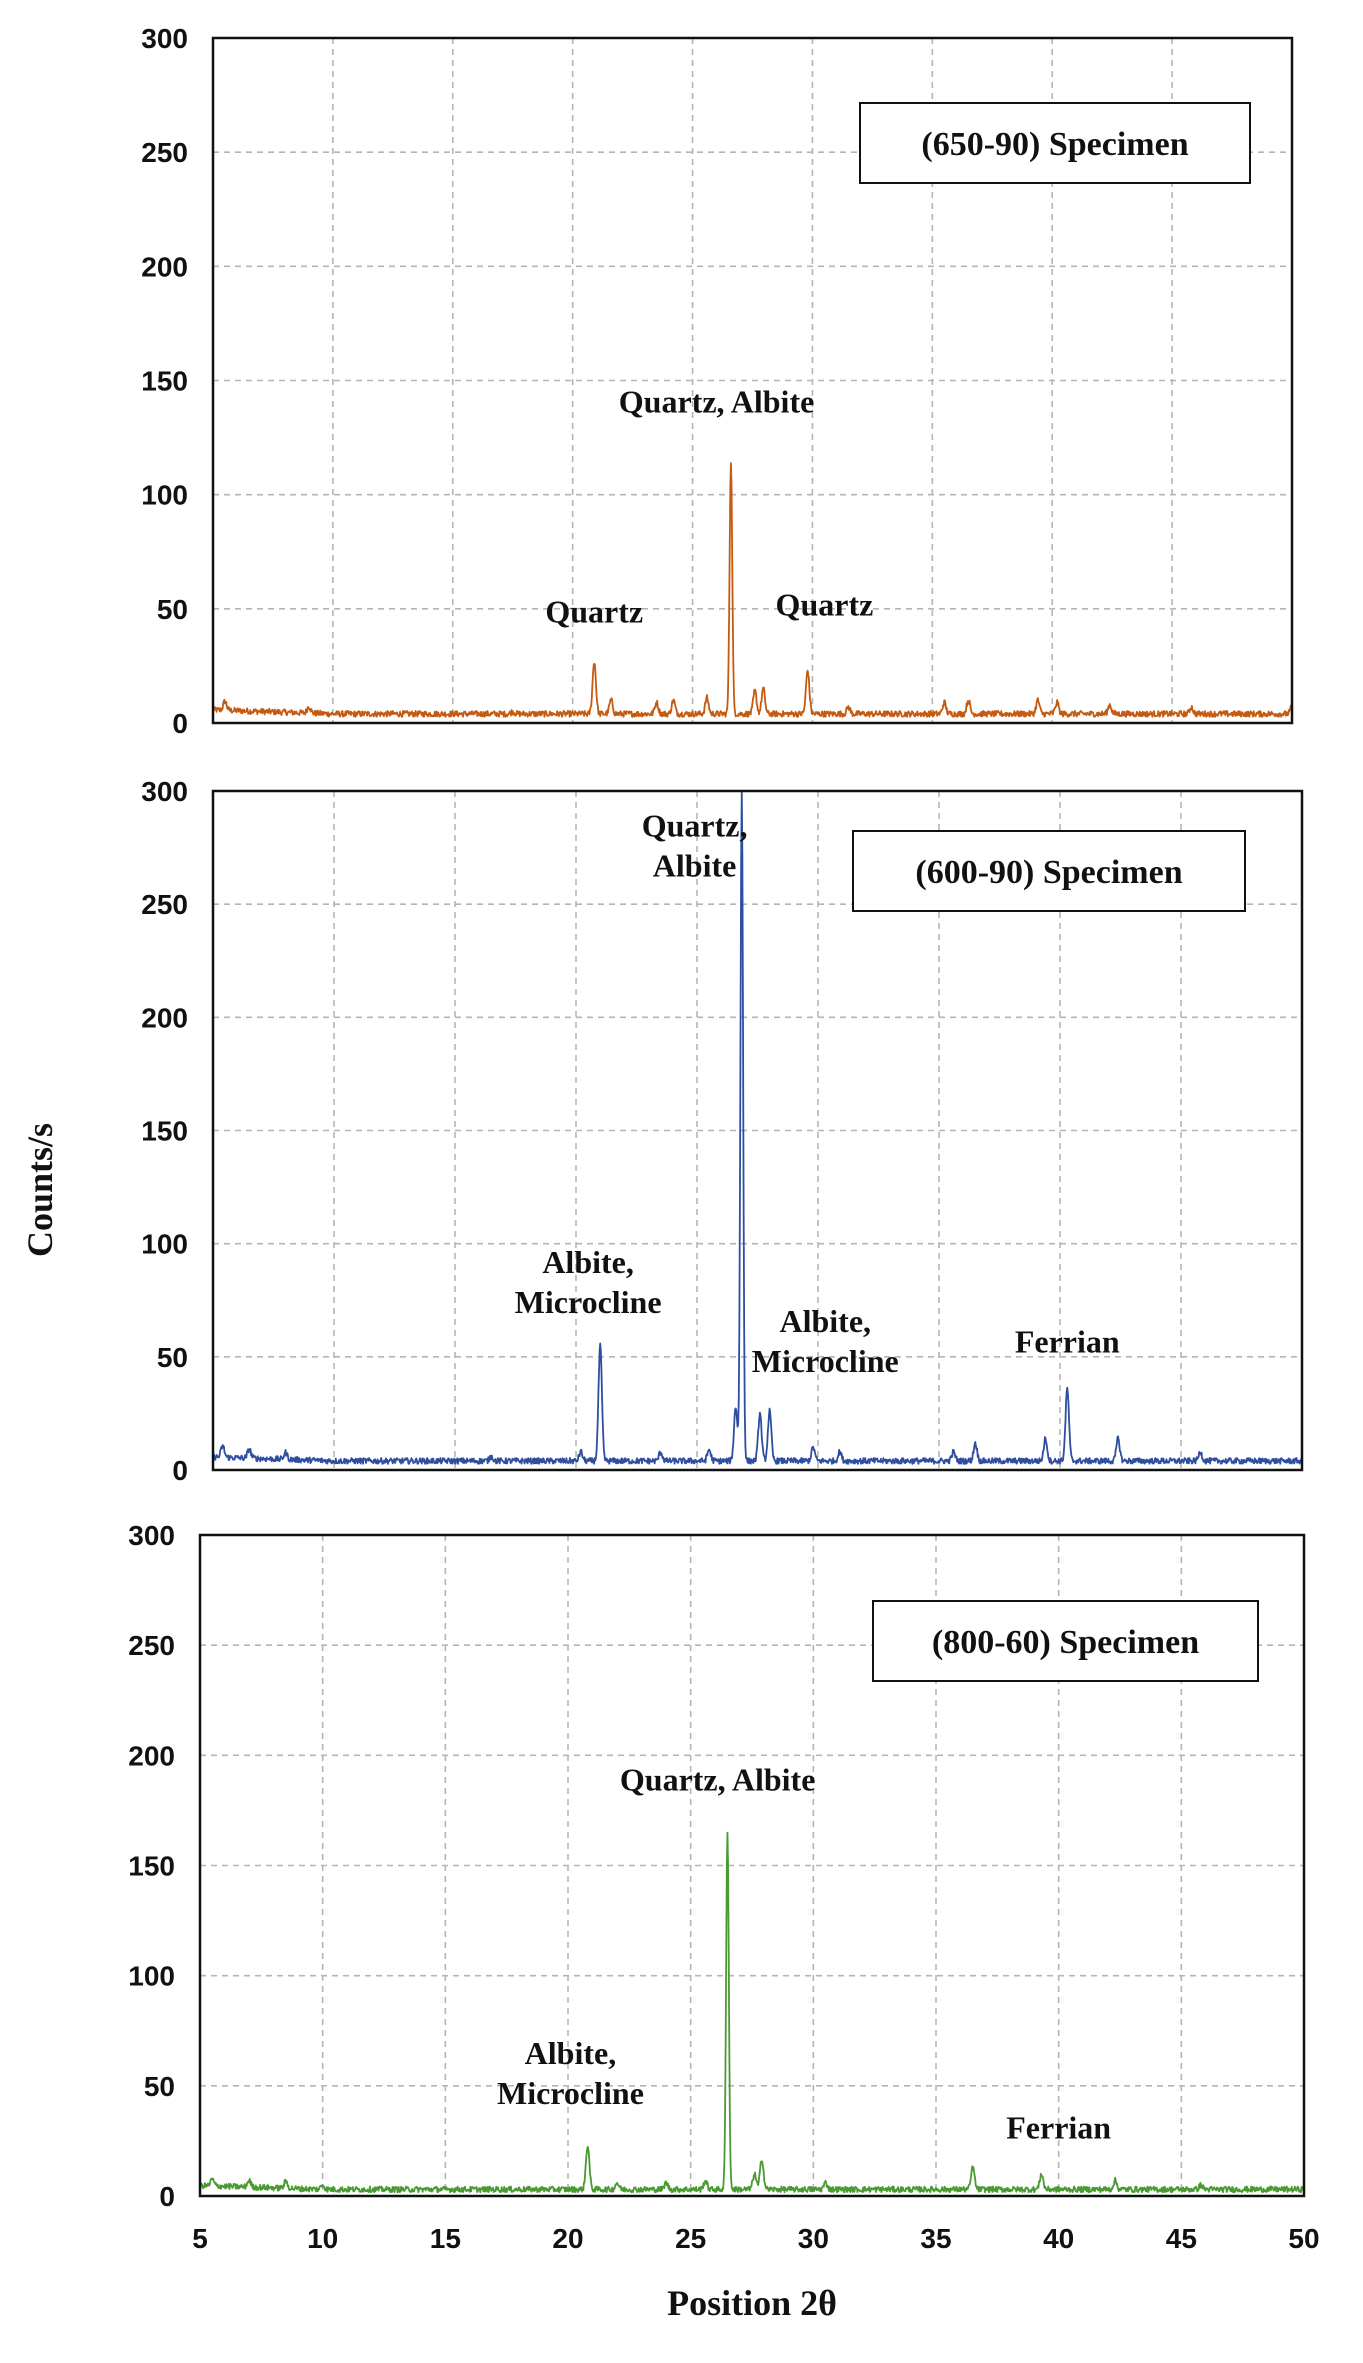 This screenshot has height=2363, width=1363. I want to click on x-tick-label: 15, so click(445, 2238).